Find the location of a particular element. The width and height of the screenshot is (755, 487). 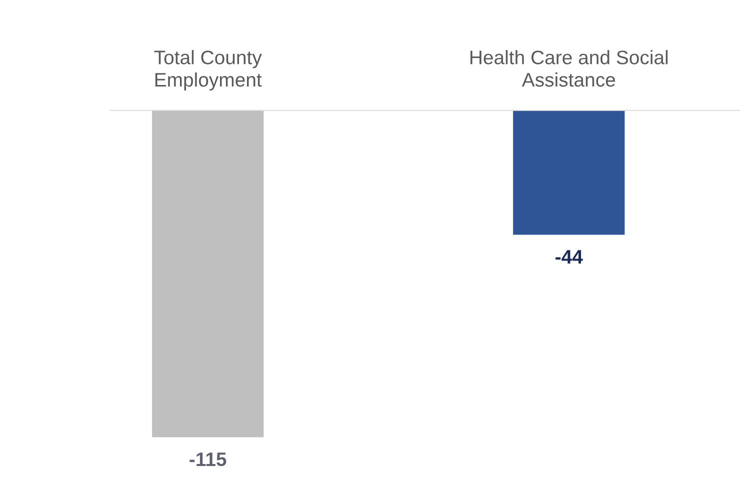

data-label: -44 is located at coordinates (569, 257).